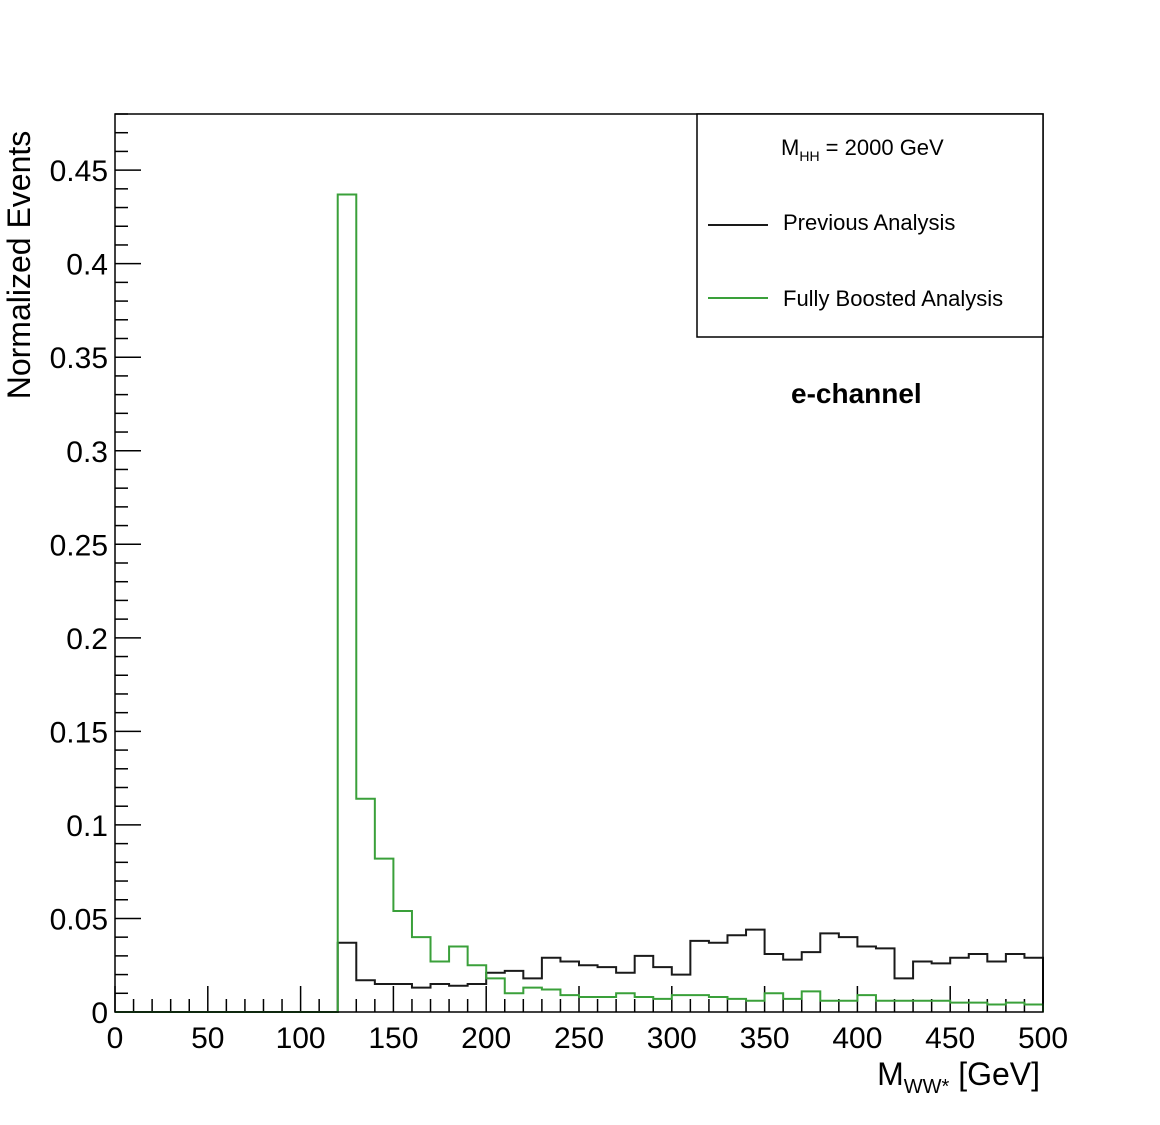  I want to click on y-tick-label: 0.05, so click(79, 919).